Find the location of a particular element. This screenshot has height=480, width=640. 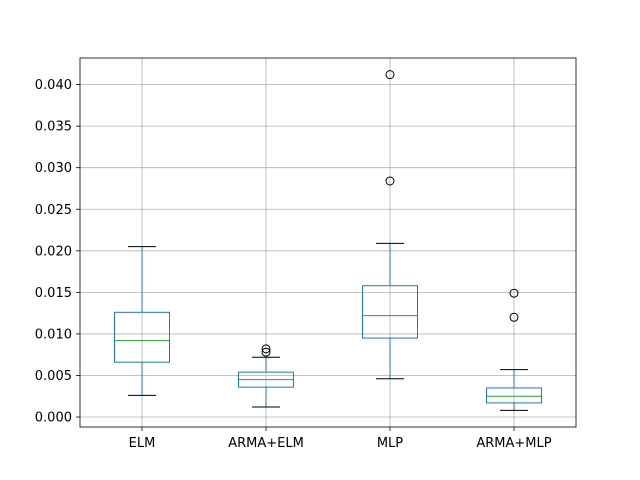

y-tick-label: 0.035 is located at coordinates (53, 127).